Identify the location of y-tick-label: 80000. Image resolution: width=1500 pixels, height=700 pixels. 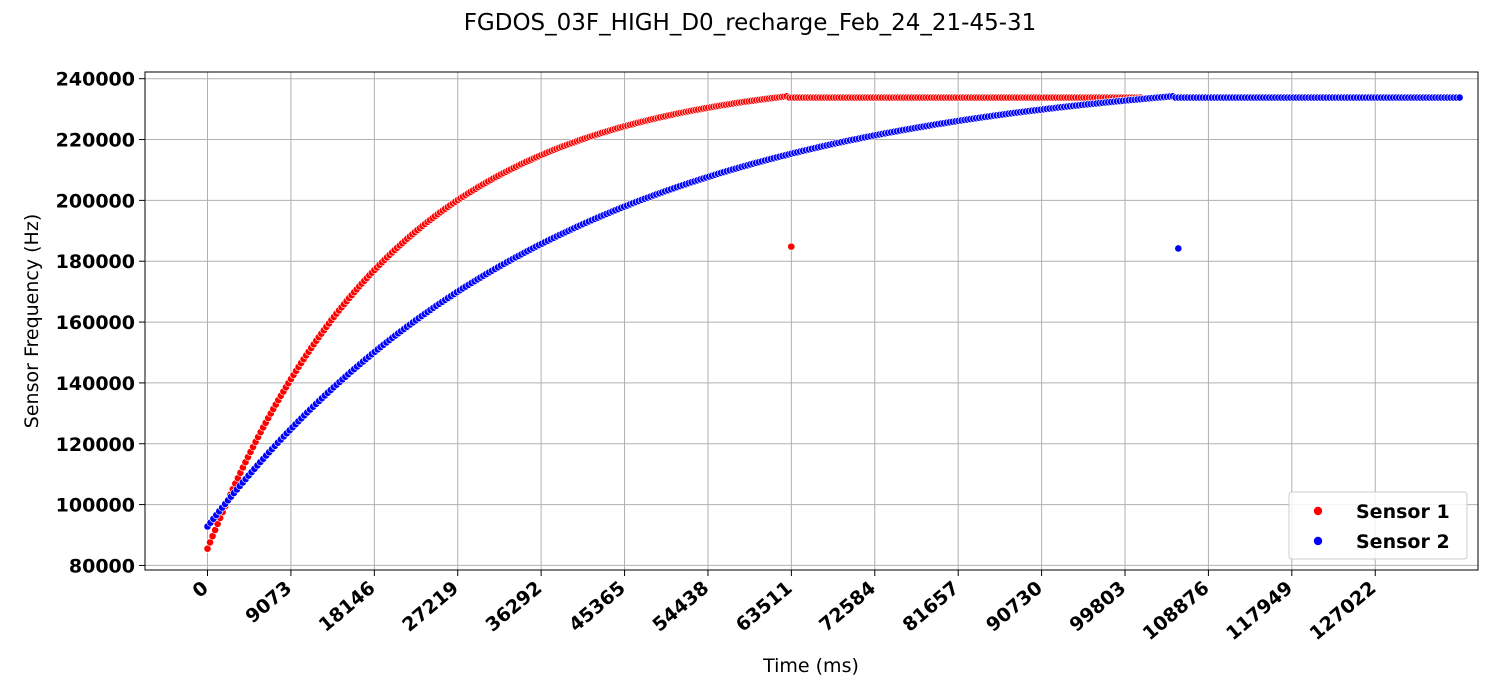
(102, 566).